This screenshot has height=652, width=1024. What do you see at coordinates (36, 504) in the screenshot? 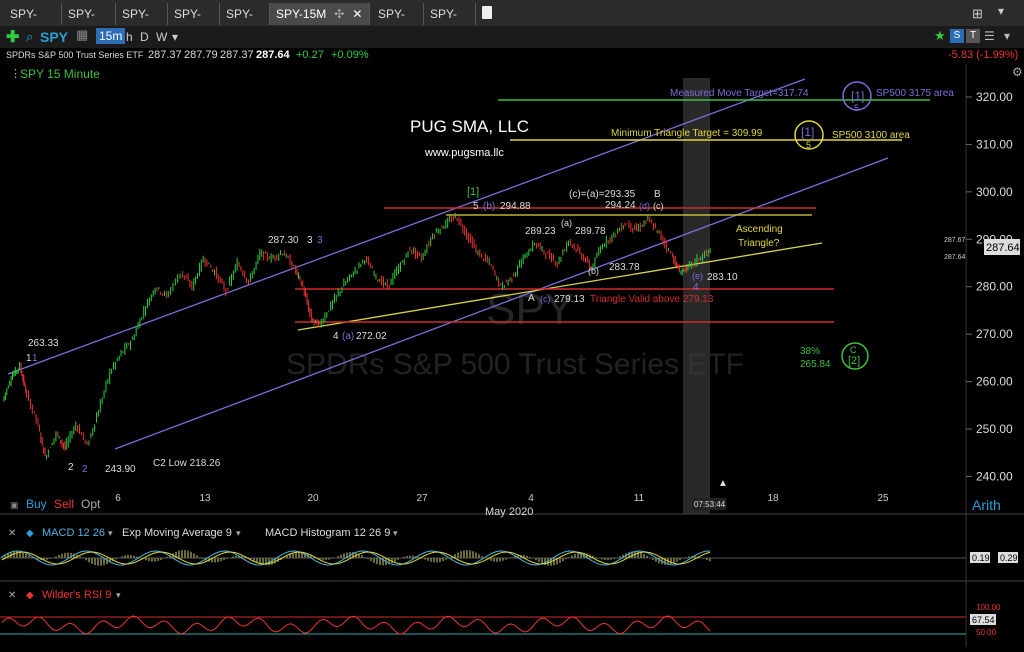
I see `buy-button: Buy` at bounding box center [36, 504].